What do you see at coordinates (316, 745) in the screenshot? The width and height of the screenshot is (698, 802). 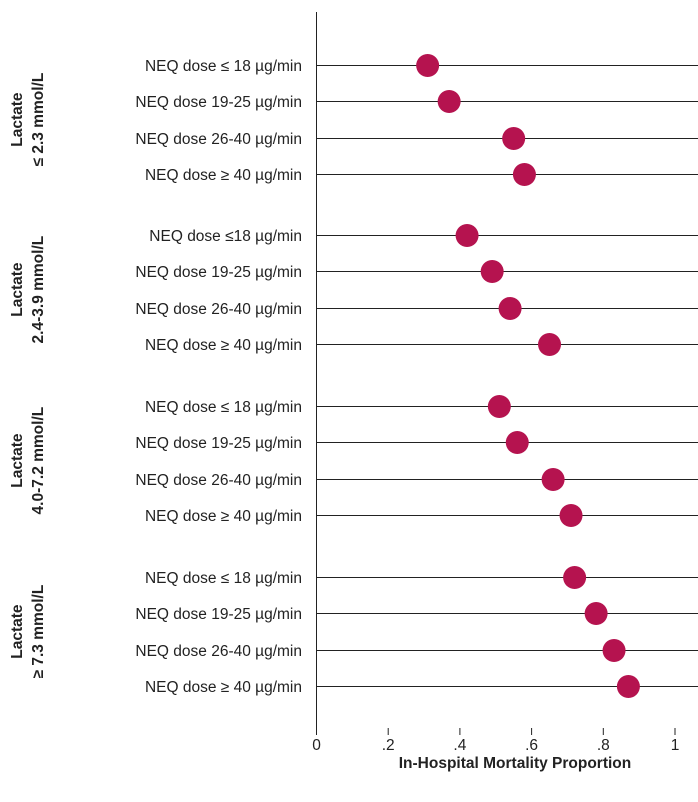 I see `x-tick-label: 0` at bounding box center [316, 745].